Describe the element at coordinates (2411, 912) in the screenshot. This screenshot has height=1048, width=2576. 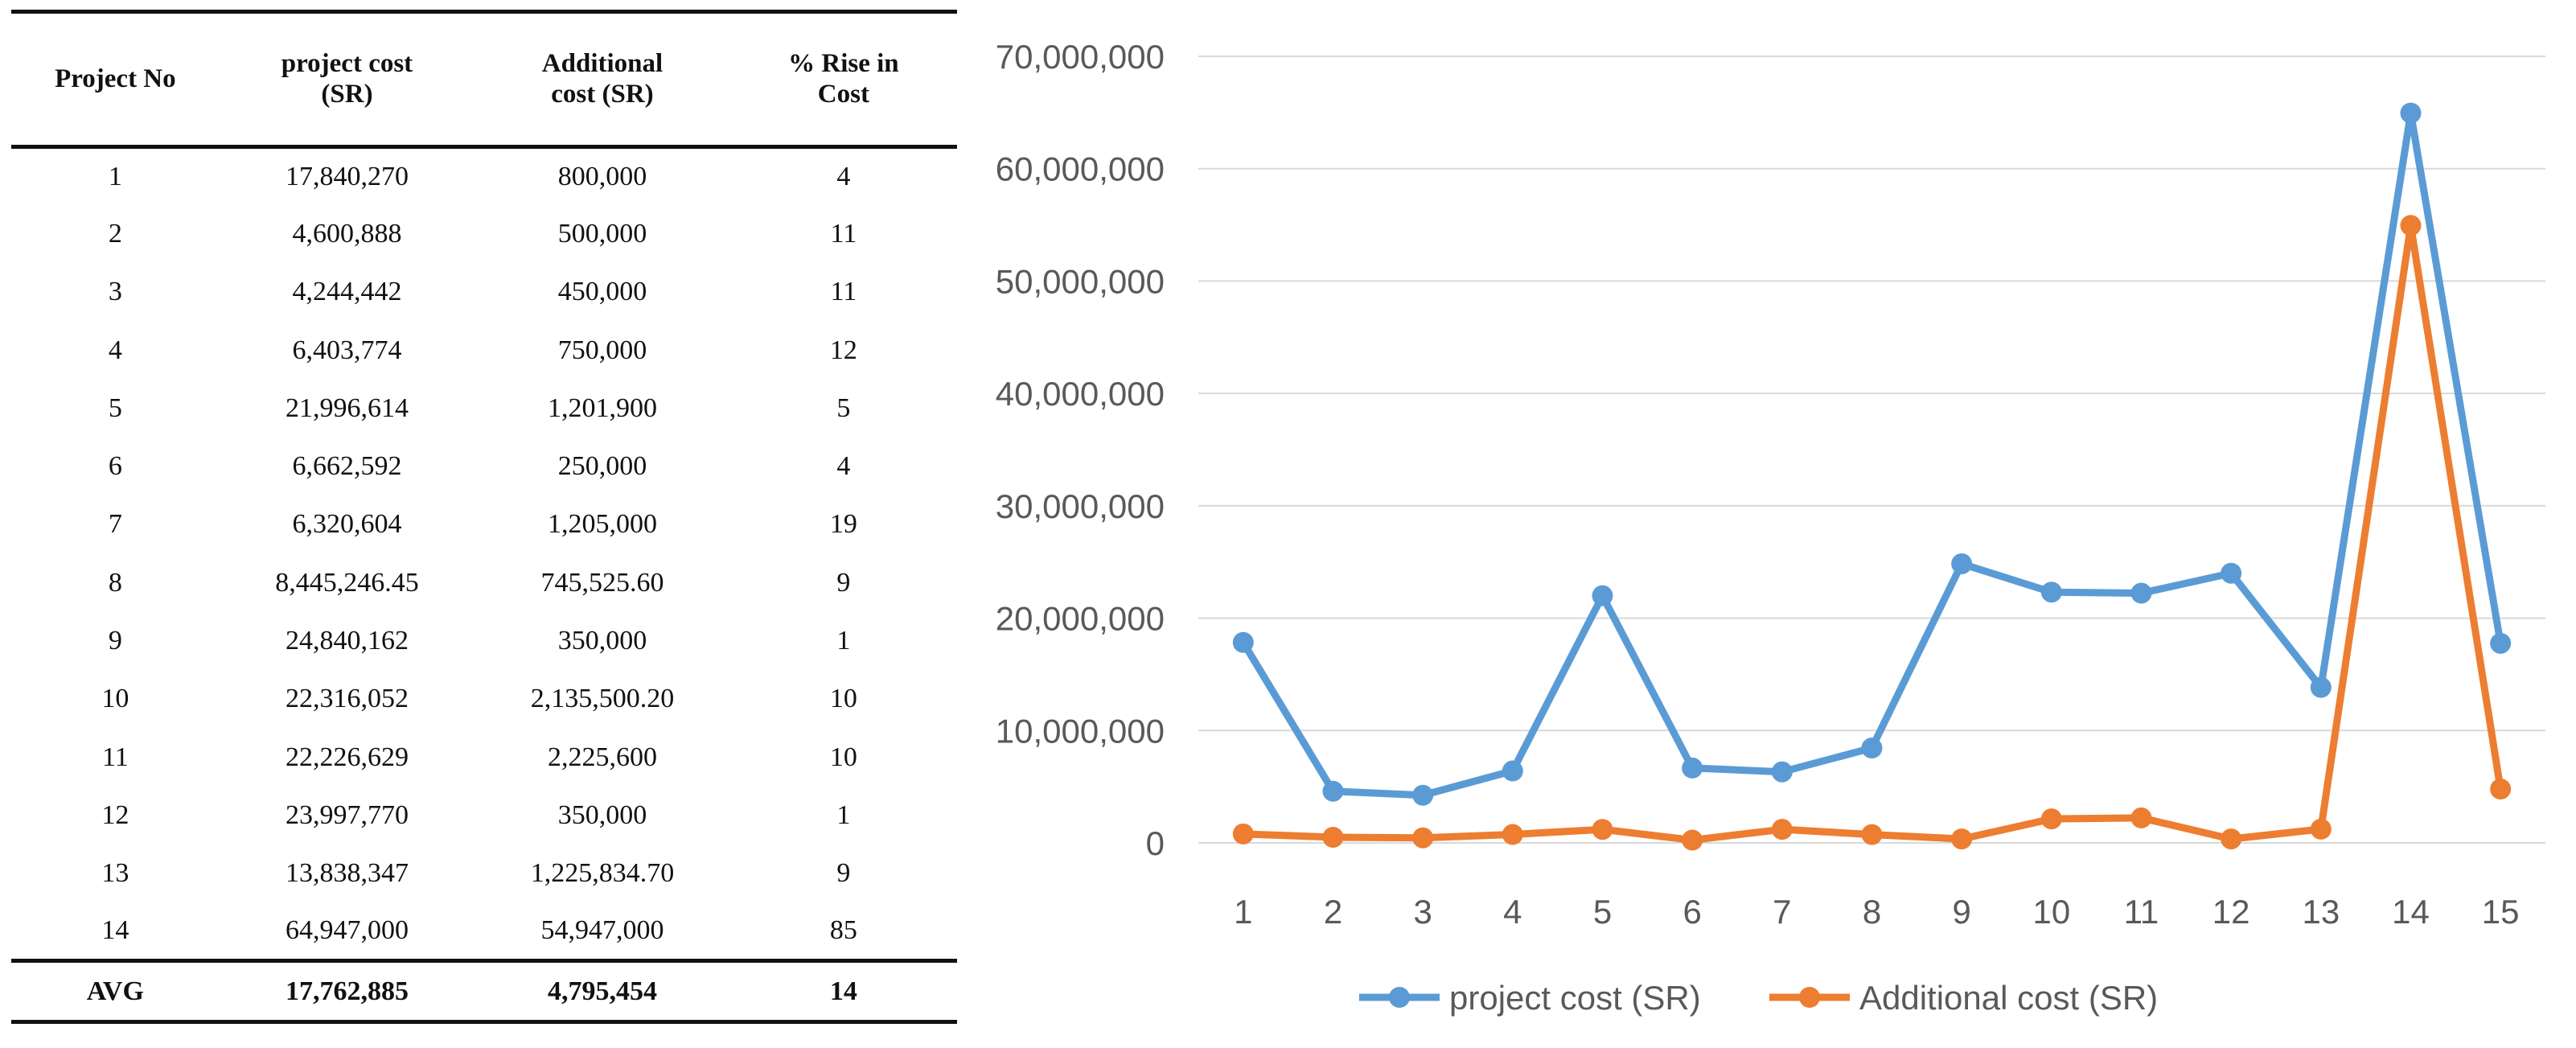
I see `x-tick-label: 14` at that location.